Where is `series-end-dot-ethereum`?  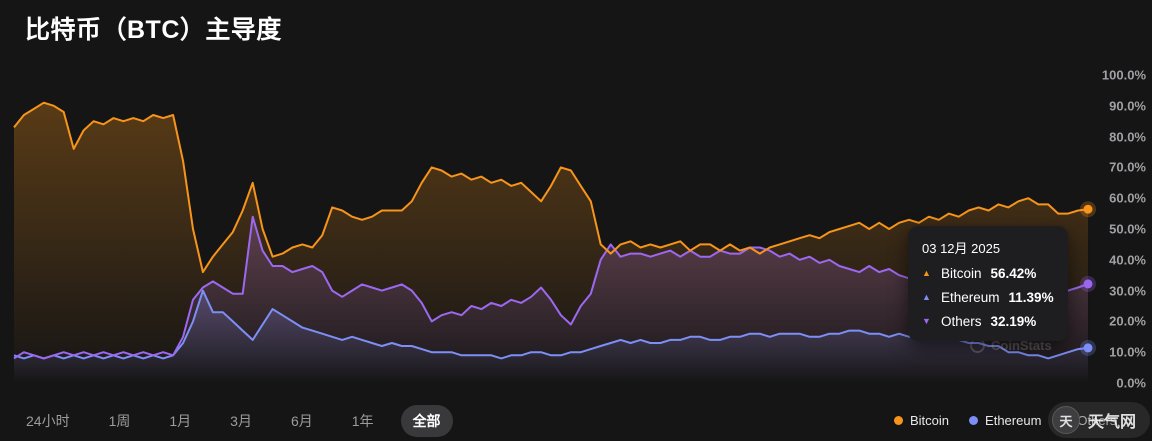 series-end-dot-ethereum is located at coordinates (1088, 348).